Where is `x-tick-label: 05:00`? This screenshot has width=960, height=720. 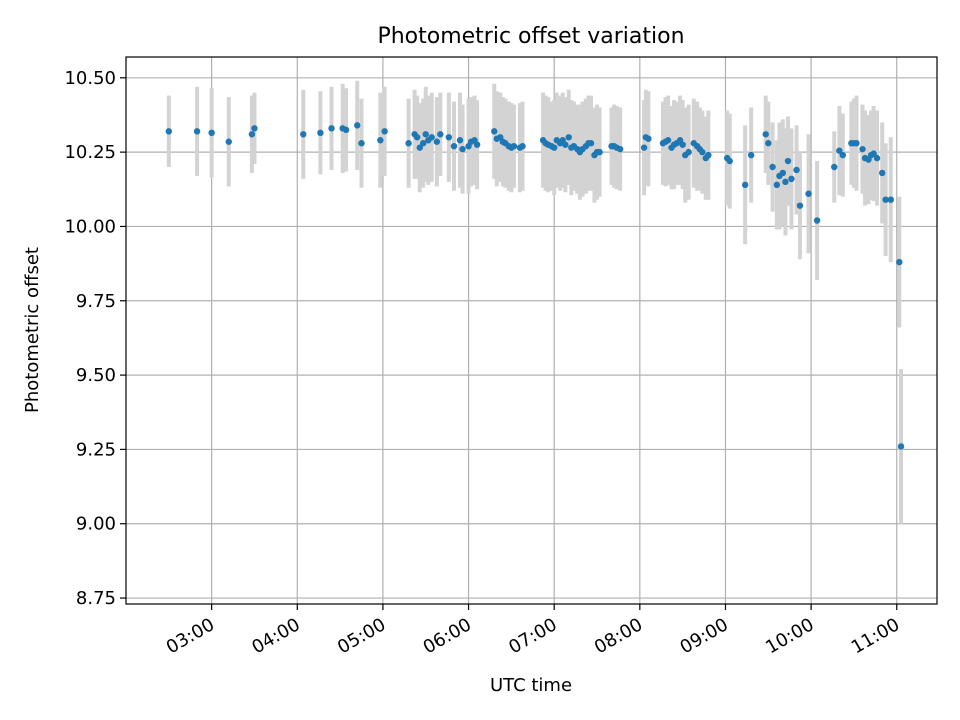
x-tick-label: 05:00 is located at coordinates (361, 636).